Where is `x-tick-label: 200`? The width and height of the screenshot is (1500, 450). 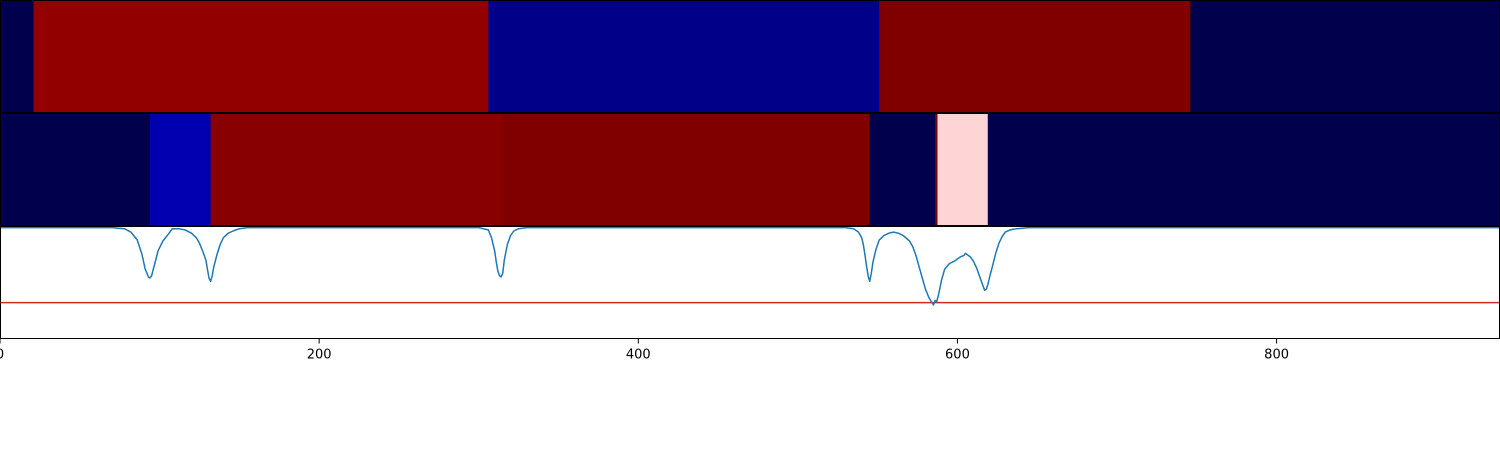 x-tick-label: 200 is located at coordinates (319, 355).